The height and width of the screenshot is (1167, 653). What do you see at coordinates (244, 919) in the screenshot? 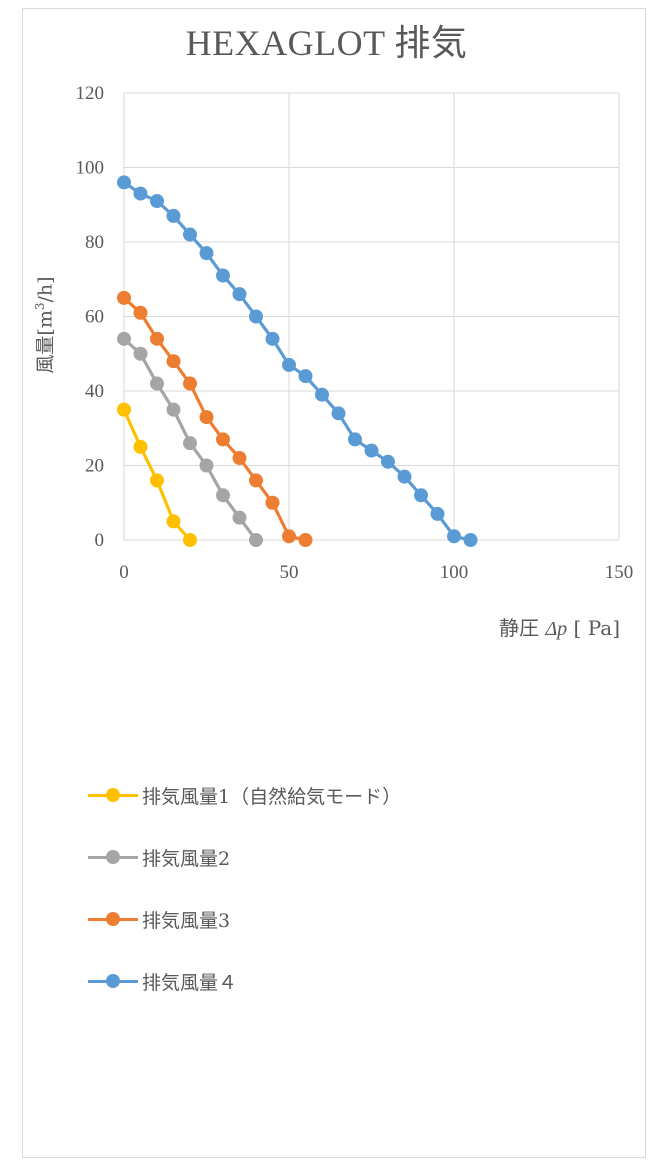
I see `legend-item: 排気風量3` at bounding box center [244, 919].